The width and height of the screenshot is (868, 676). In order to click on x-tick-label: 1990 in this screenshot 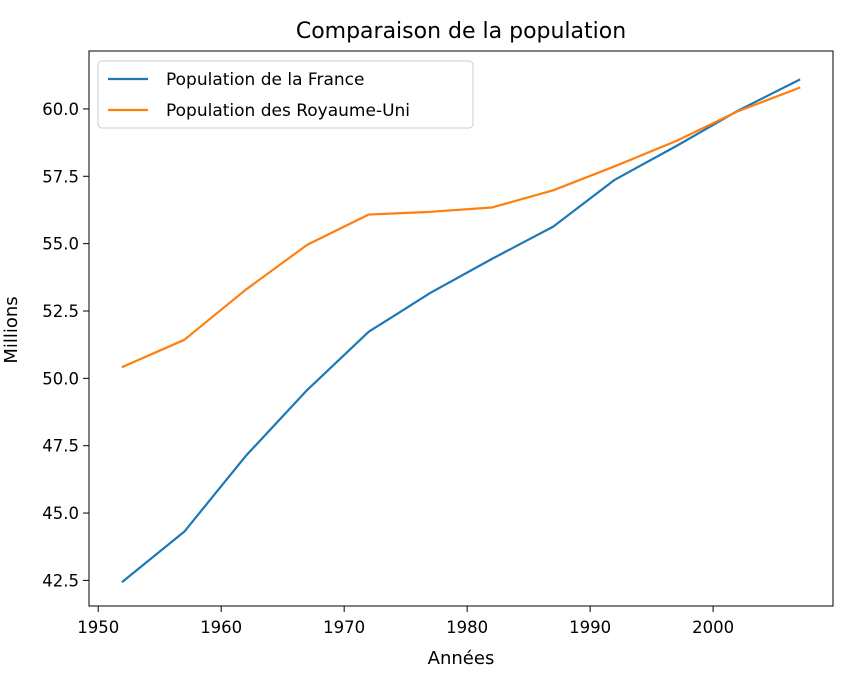, I will do `click(590, 627)`.